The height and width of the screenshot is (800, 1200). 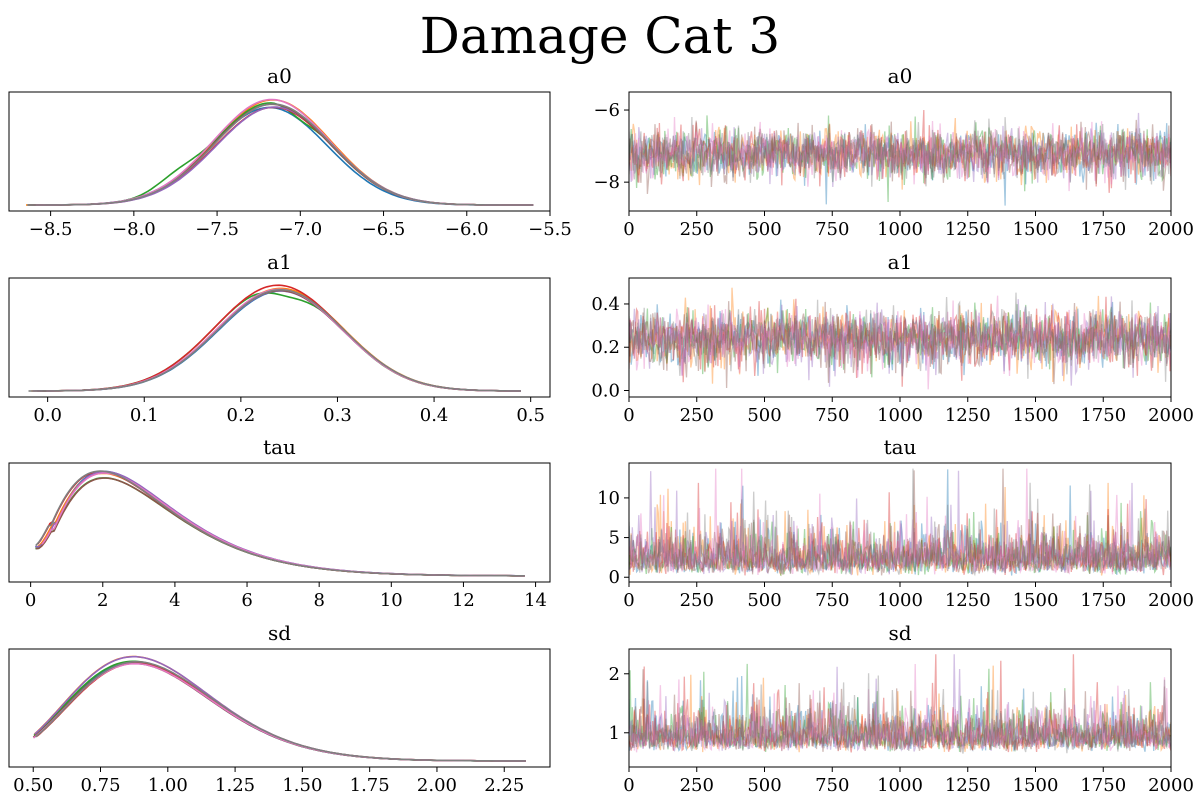 What do you see at coordinates (550, 229) in the screenshot?
I see `x-tick-label: −5.5` at bounding box center [550, 229].